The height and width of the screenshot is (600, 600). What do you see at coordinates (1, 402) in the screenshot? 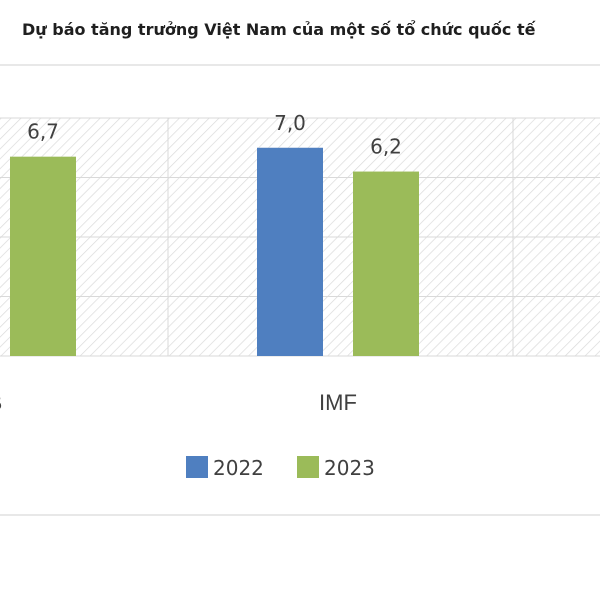
I see `category-label: B` at bounding box center [1, 402].